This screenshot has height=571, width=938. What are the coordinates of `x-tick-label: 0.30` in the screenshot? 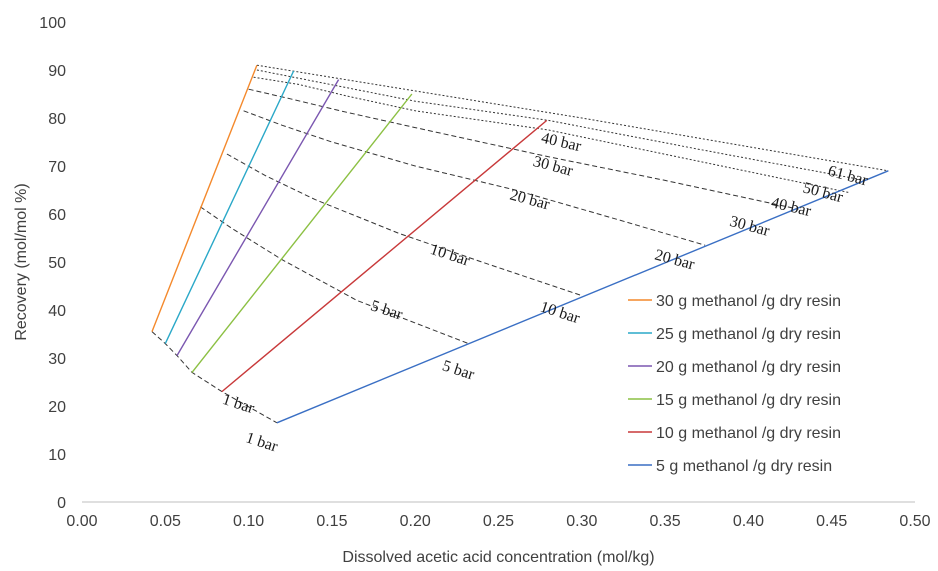 It's located at (581, 521).